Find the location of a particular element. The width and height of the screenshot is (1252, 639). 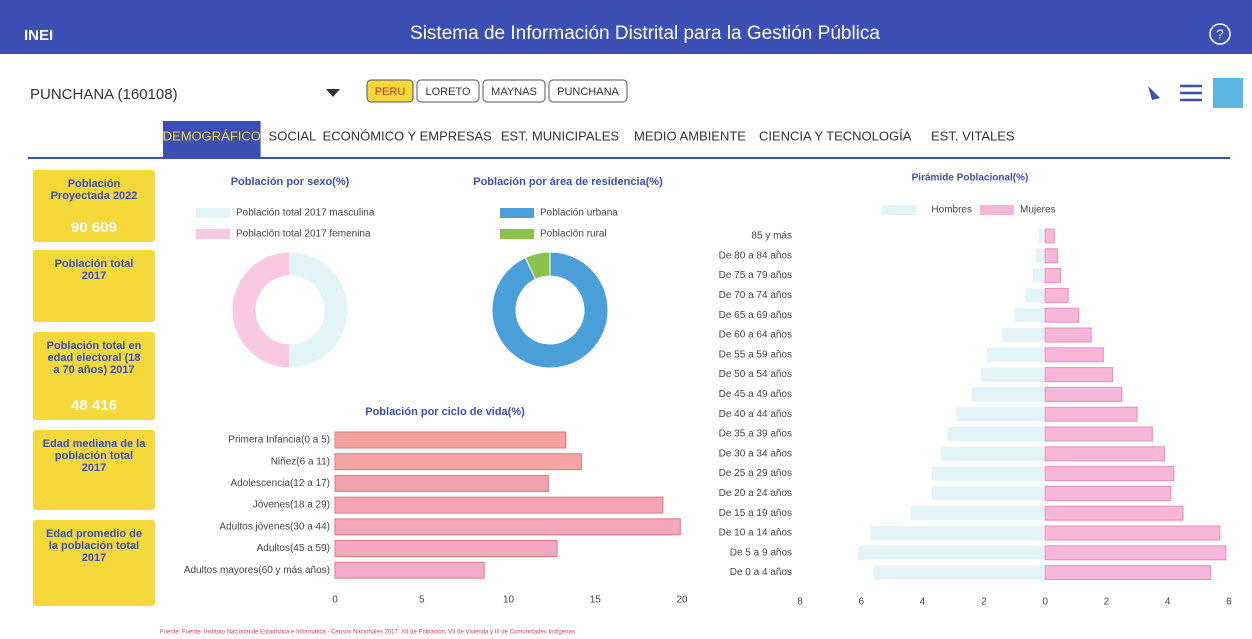

y-tick-label: Adultos mayores(60 y más años) is located at coordinates (257, 570).